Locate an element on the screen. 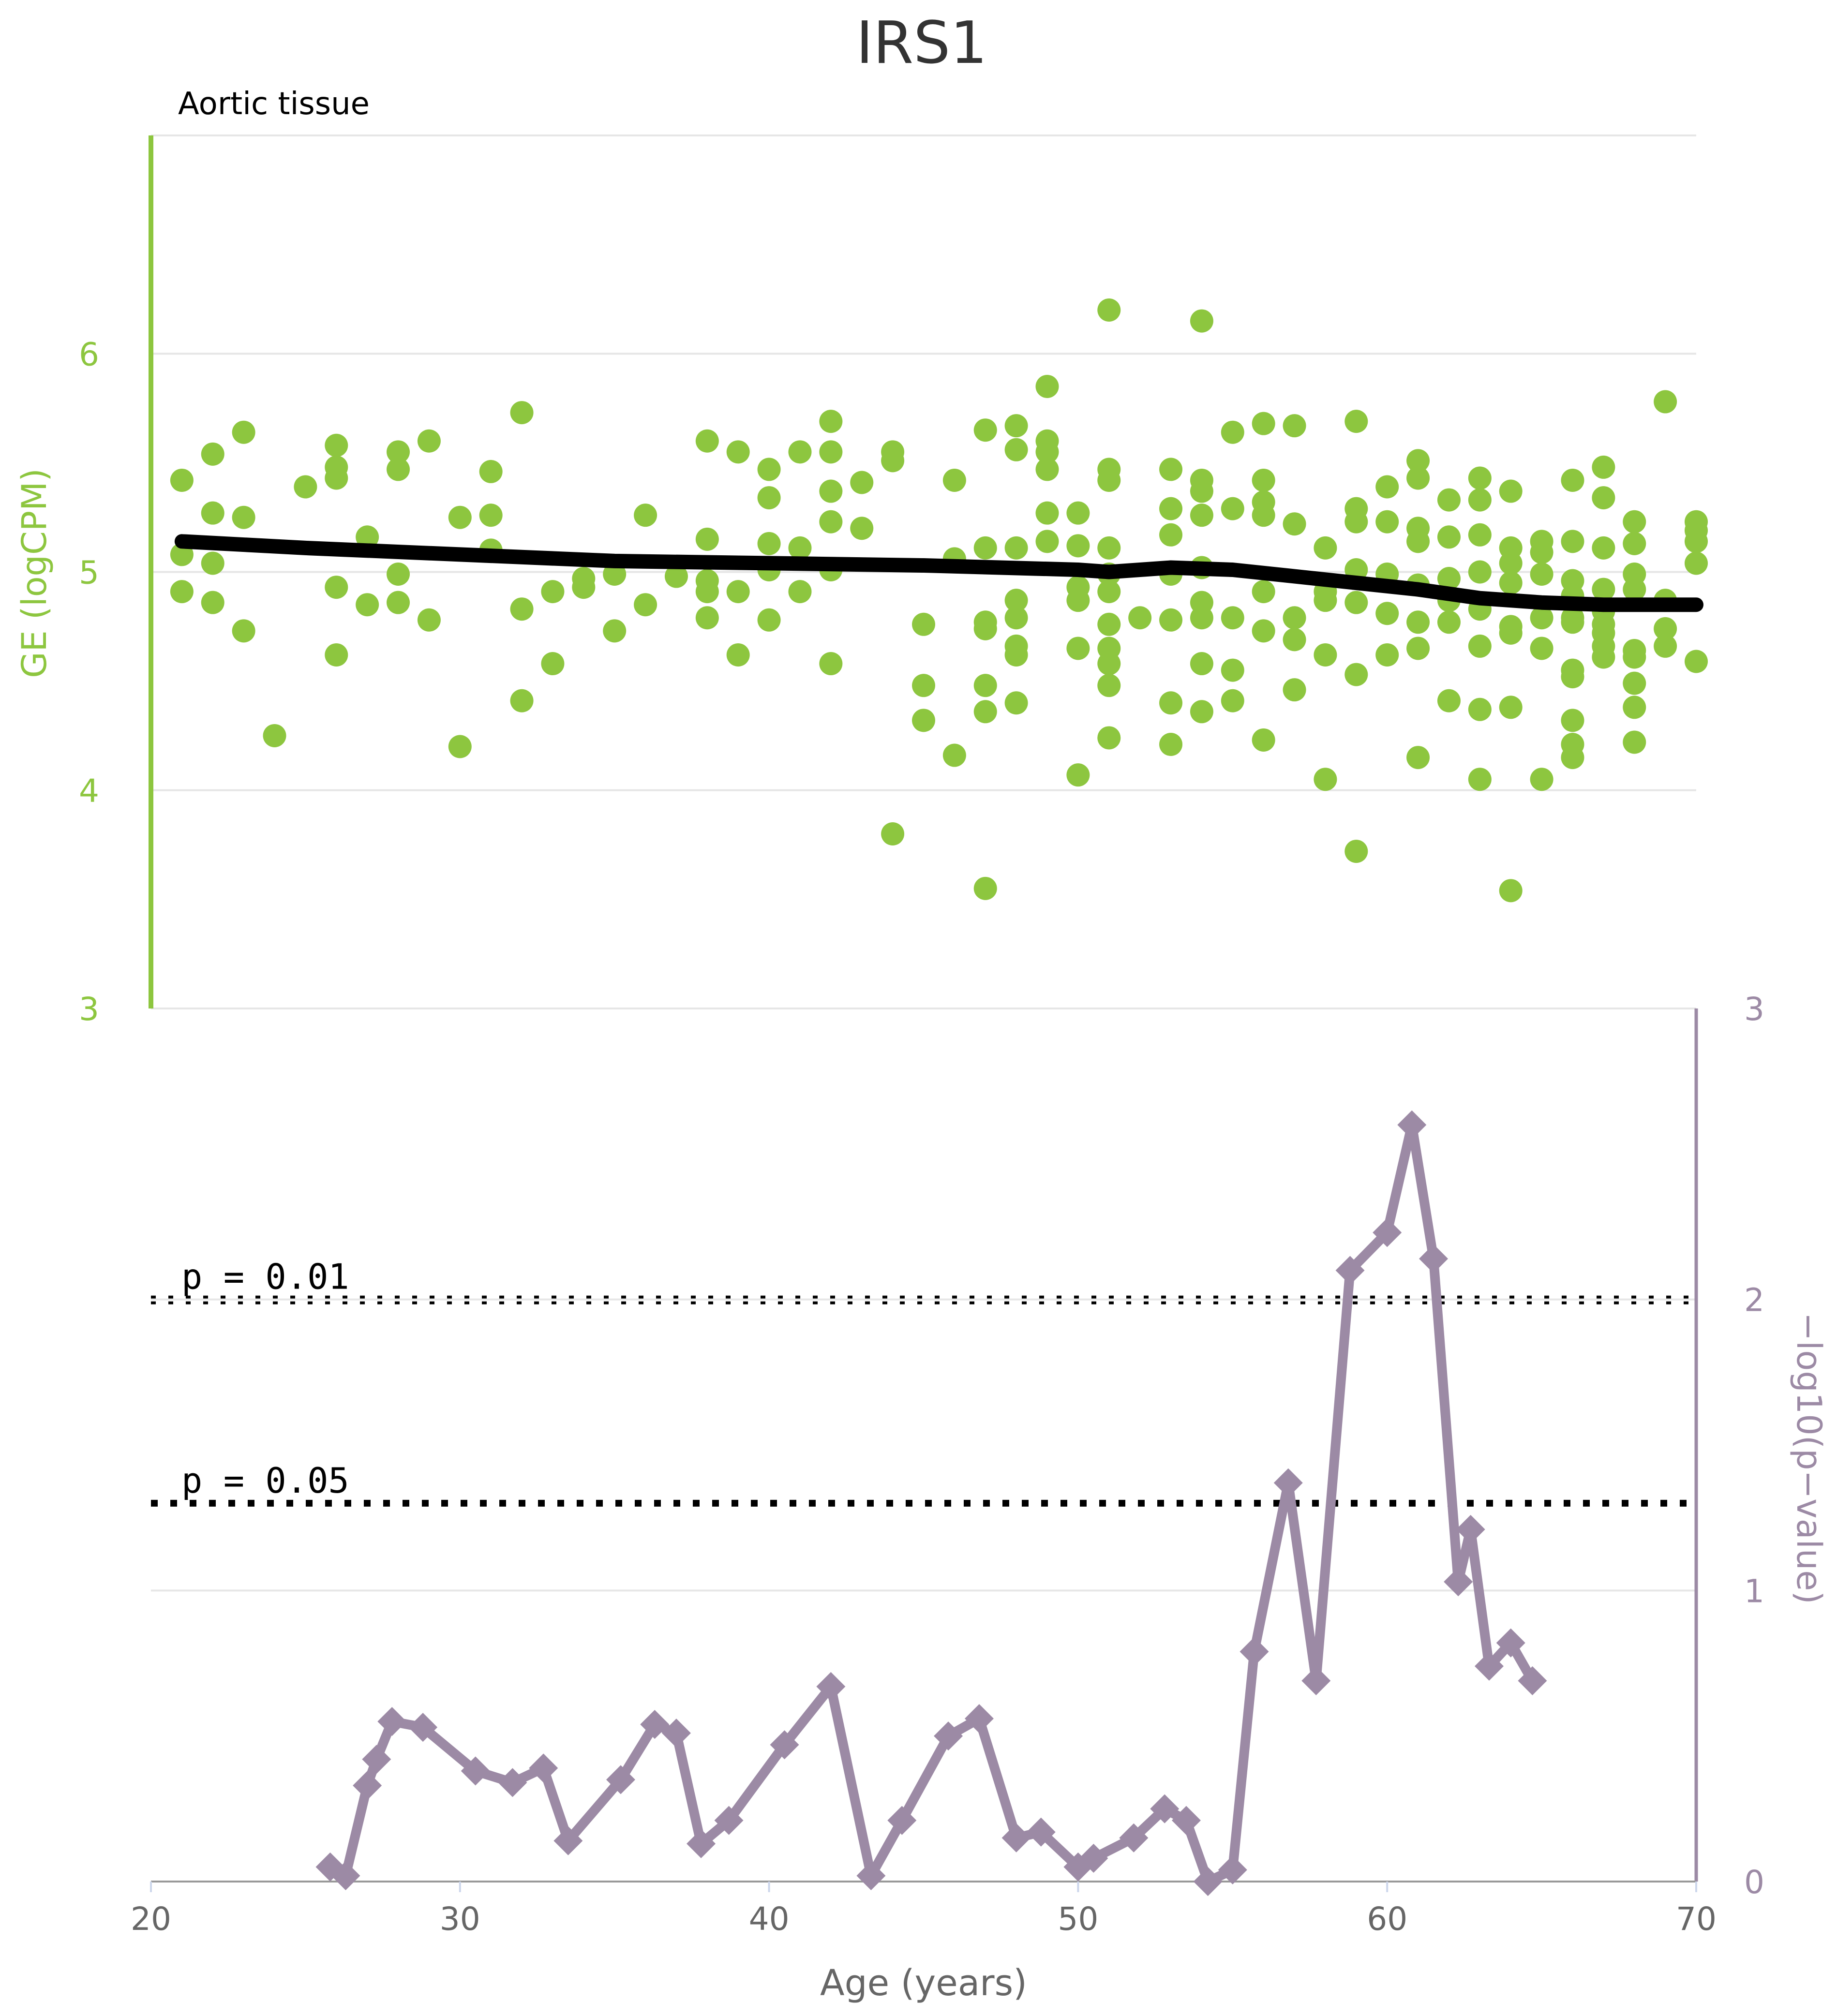  y-axis-title-right: −log10(p−value) is located at coordinates (1809, 1458).